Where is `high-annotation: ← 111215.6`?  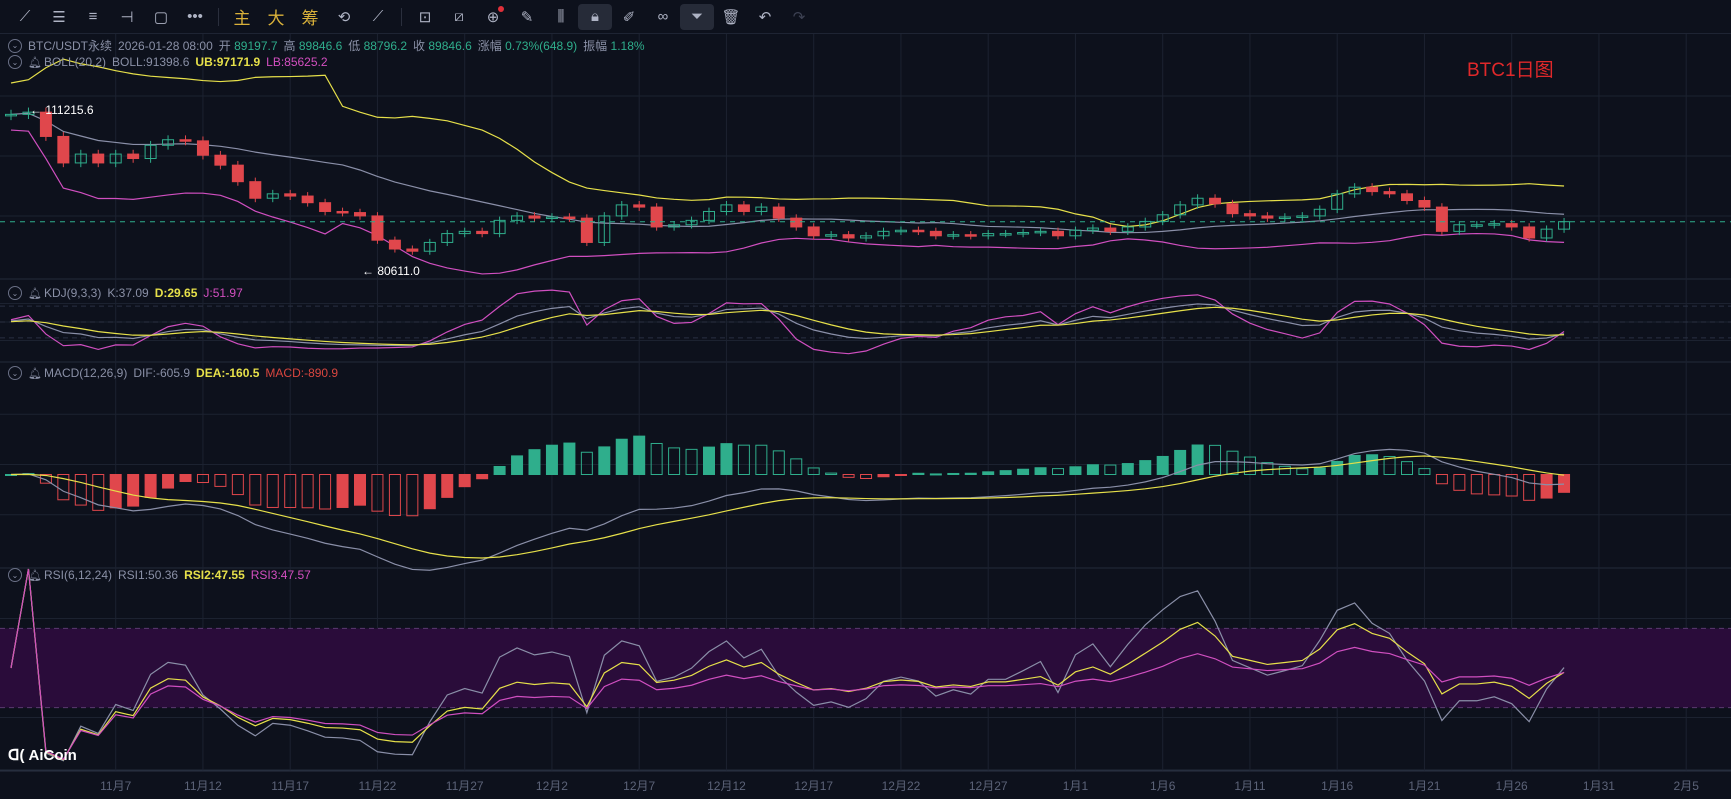 high-annotation: ← 111215.6 is located at coordinates (62, 110).